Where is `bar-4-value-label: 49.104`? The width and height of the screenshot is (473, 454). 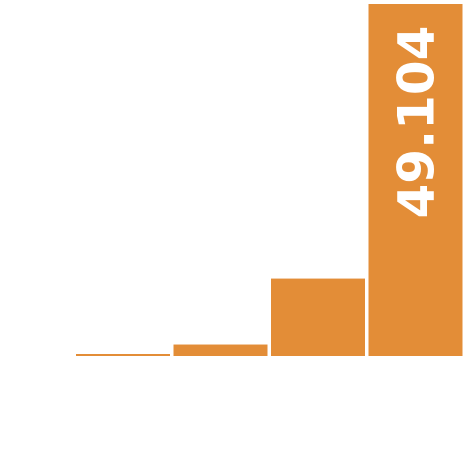 bar-4-value-label: 49.104 is located at coordinates (417, 122).